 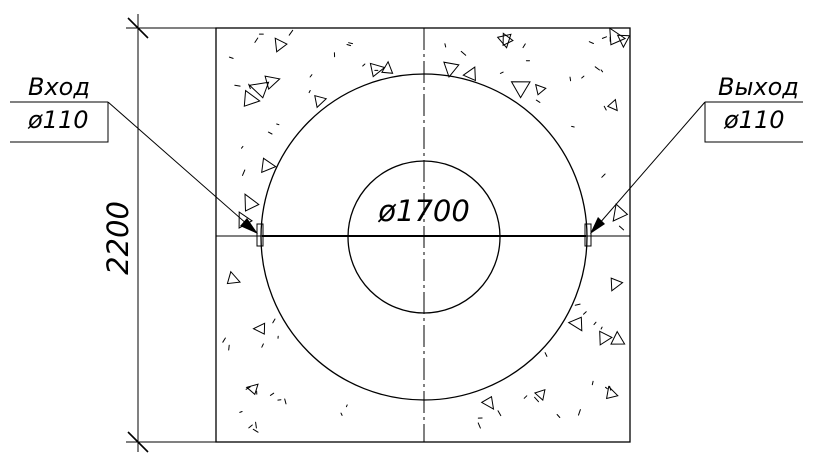 I want to click on outlet-diameter-label: ø110, so click(x=754, y=120).